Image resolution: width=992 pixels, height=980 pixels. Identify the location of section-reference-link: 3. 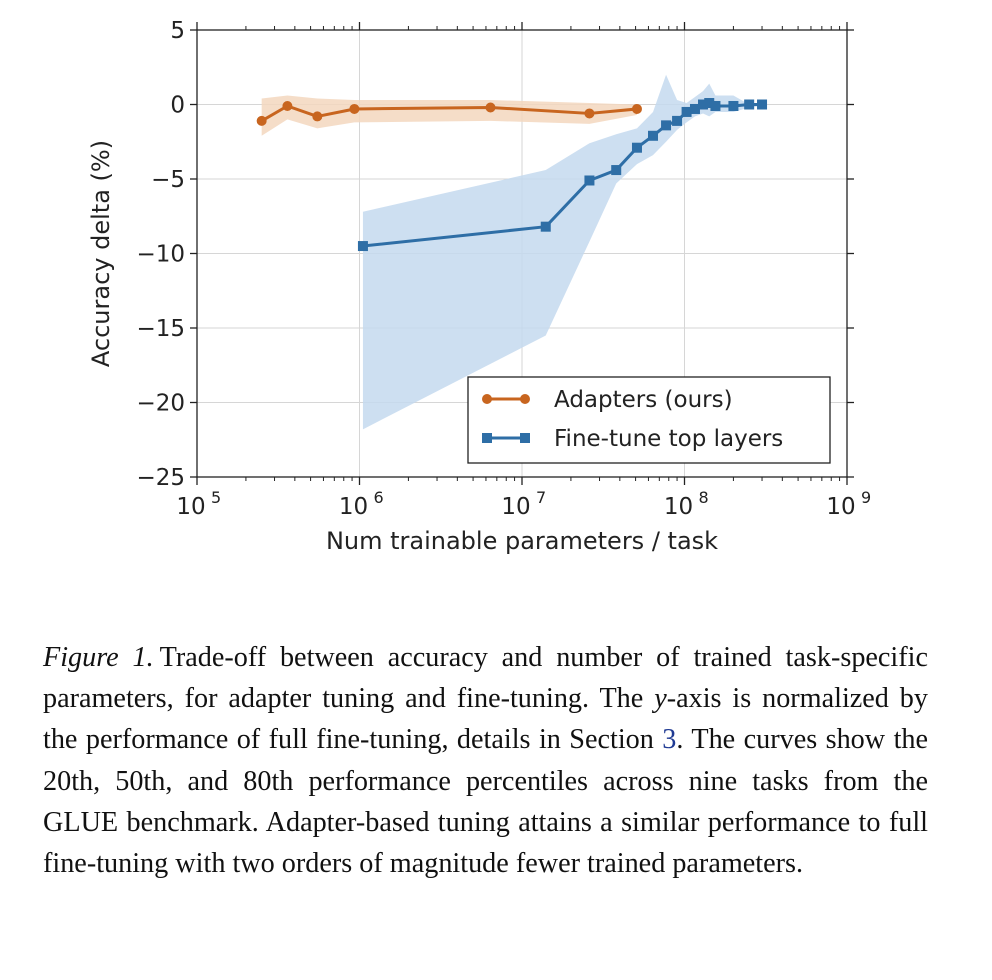
(669, 740).